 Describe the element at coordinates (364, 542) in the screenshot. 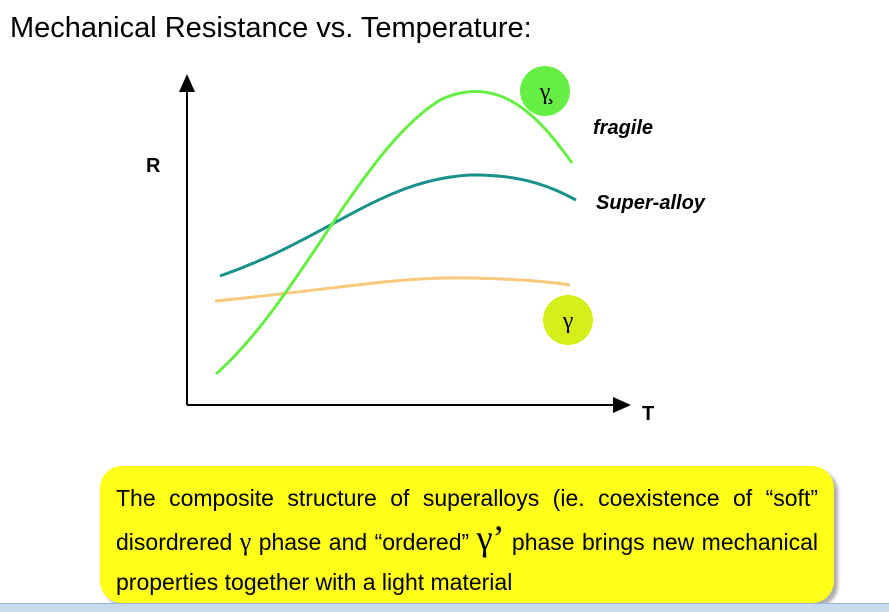

I see `callout-text-part2: phase and “ordered”` at that location.